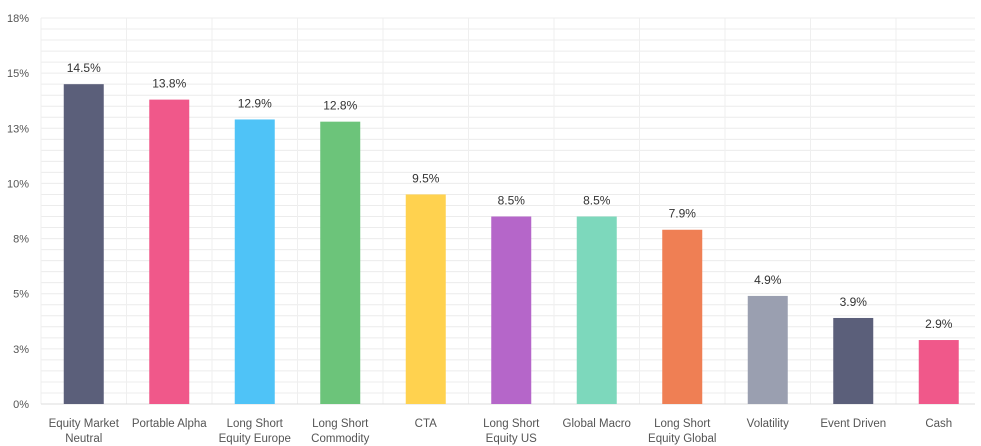  Describe the element at coordinates (83, 439) in the screenshot. I see `x-tick-label-line: Neutral` at that location.